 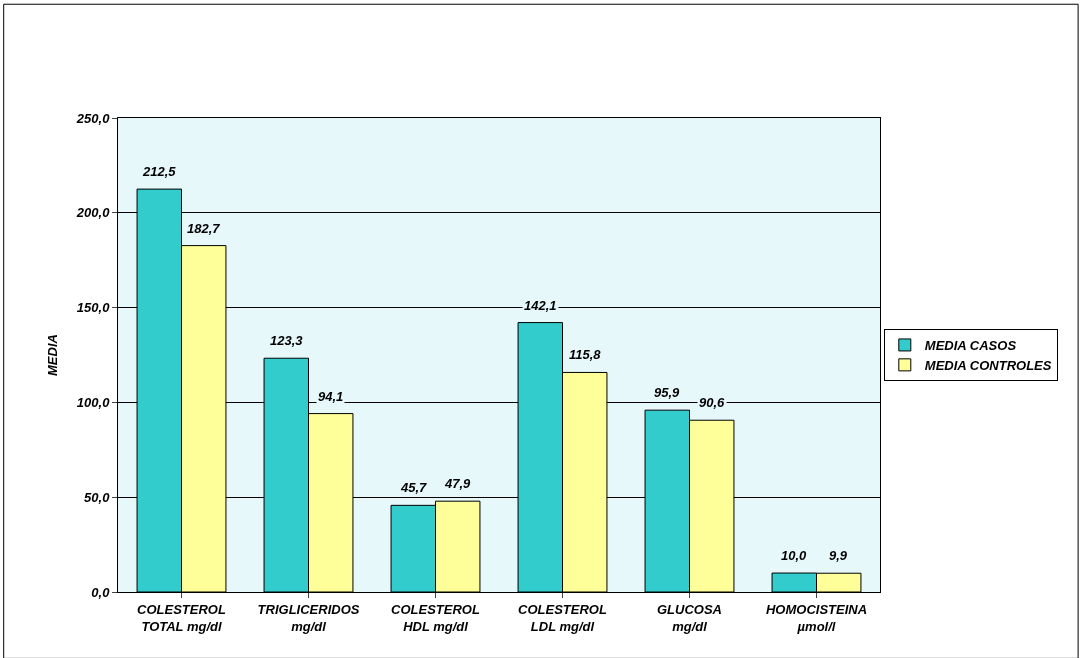 I want to click on x-tick-label: HOMOCISTEINA µmol/l, so click(x=816, y=617).